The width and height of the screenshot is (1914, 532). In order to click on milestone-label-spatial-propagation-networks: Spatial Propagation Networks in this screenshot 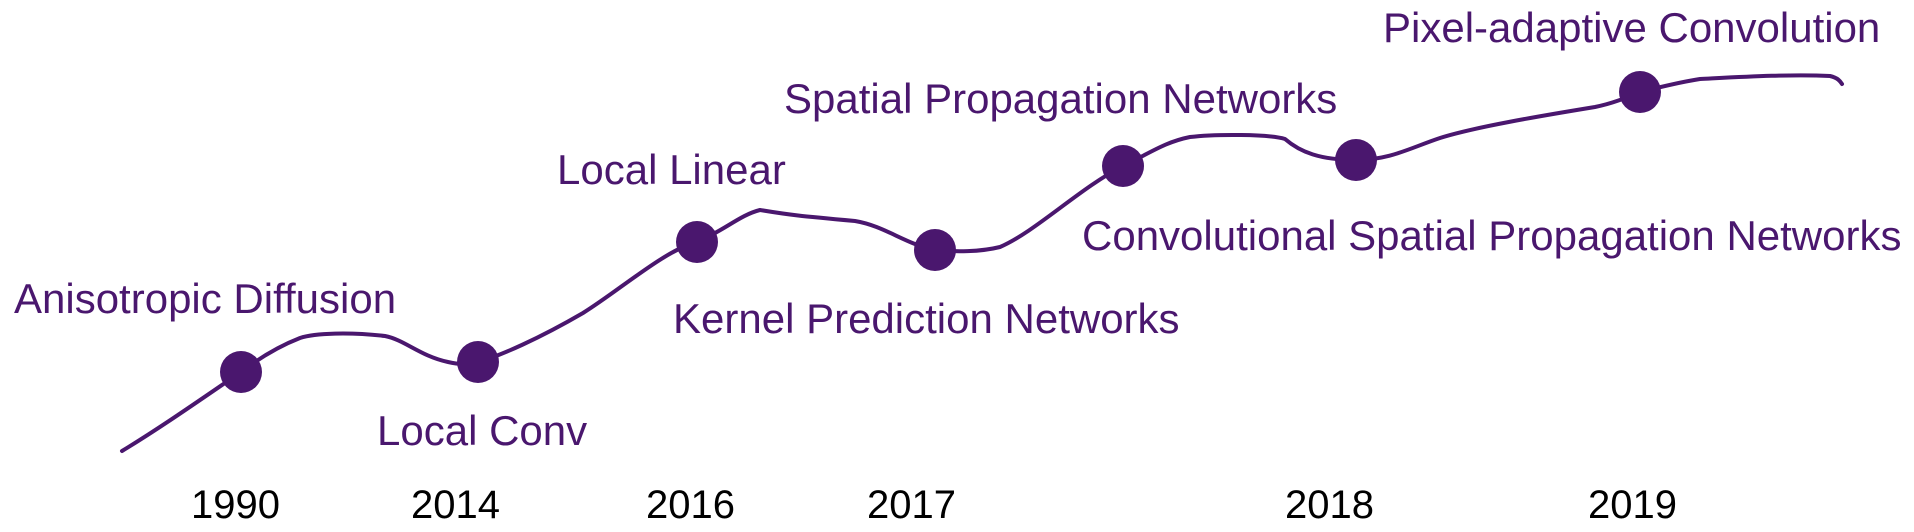, I will do `click(1061, 98)`.